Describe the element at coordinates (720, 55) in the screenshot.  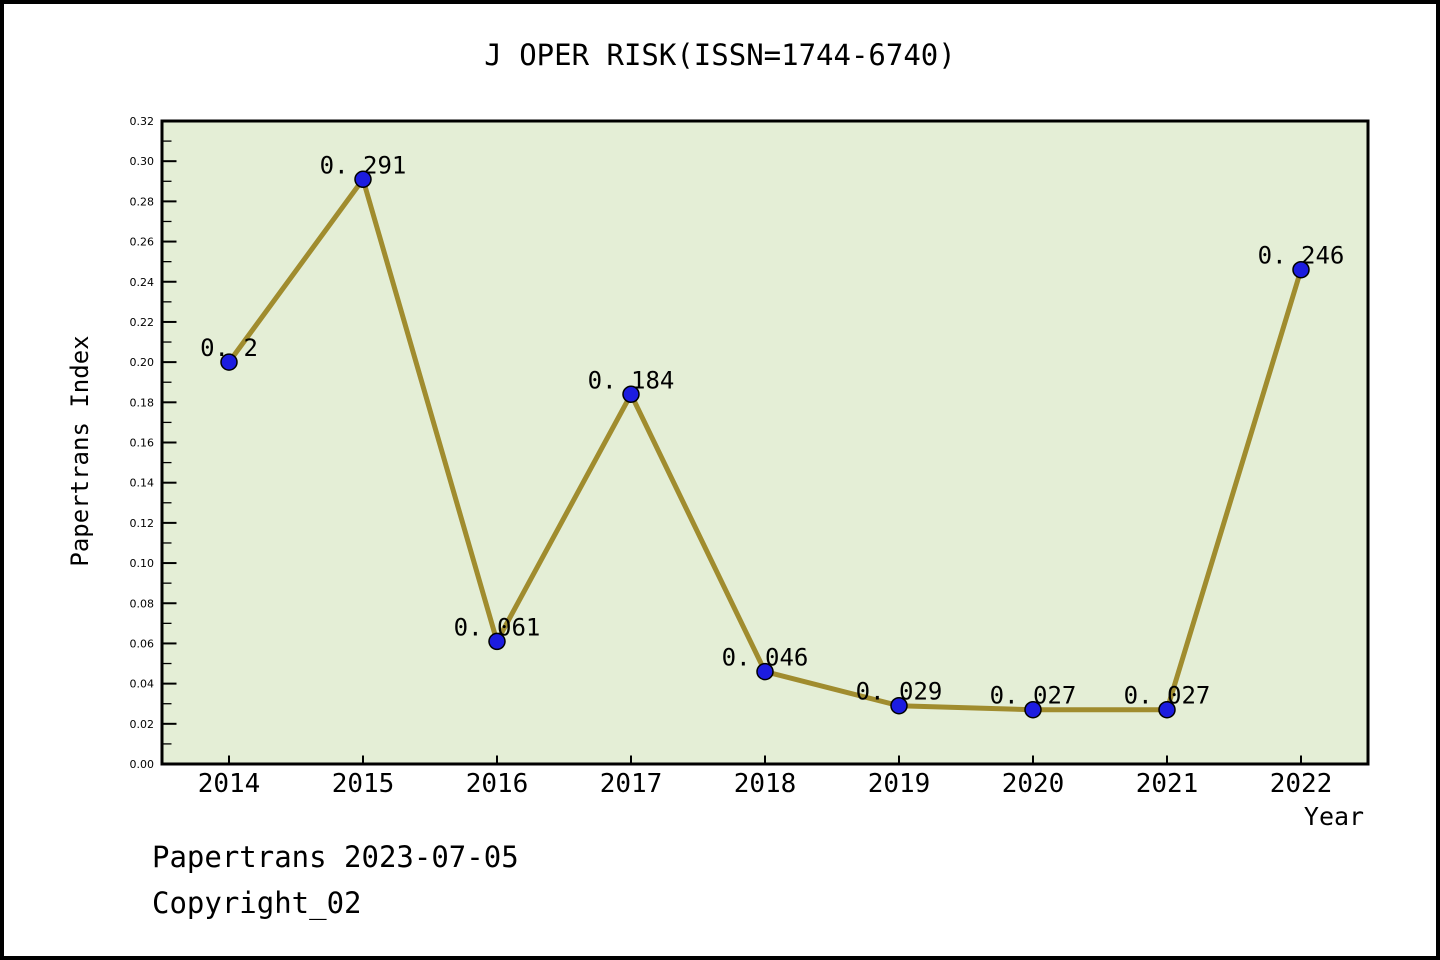
I see `chart-title: J OPER RISK(ISSN=1744-6740)` at that location.